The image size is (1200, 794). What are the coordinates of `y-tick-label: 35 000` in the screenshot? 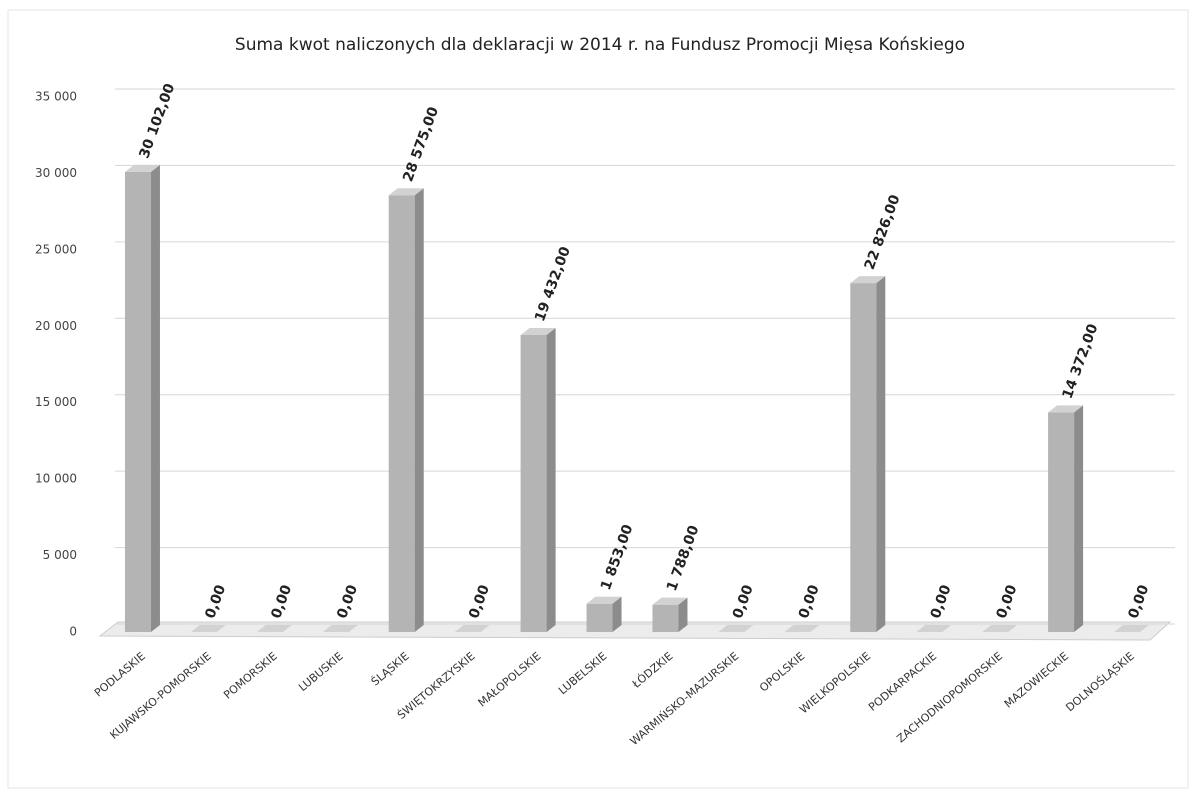 It's located at (56, 97).